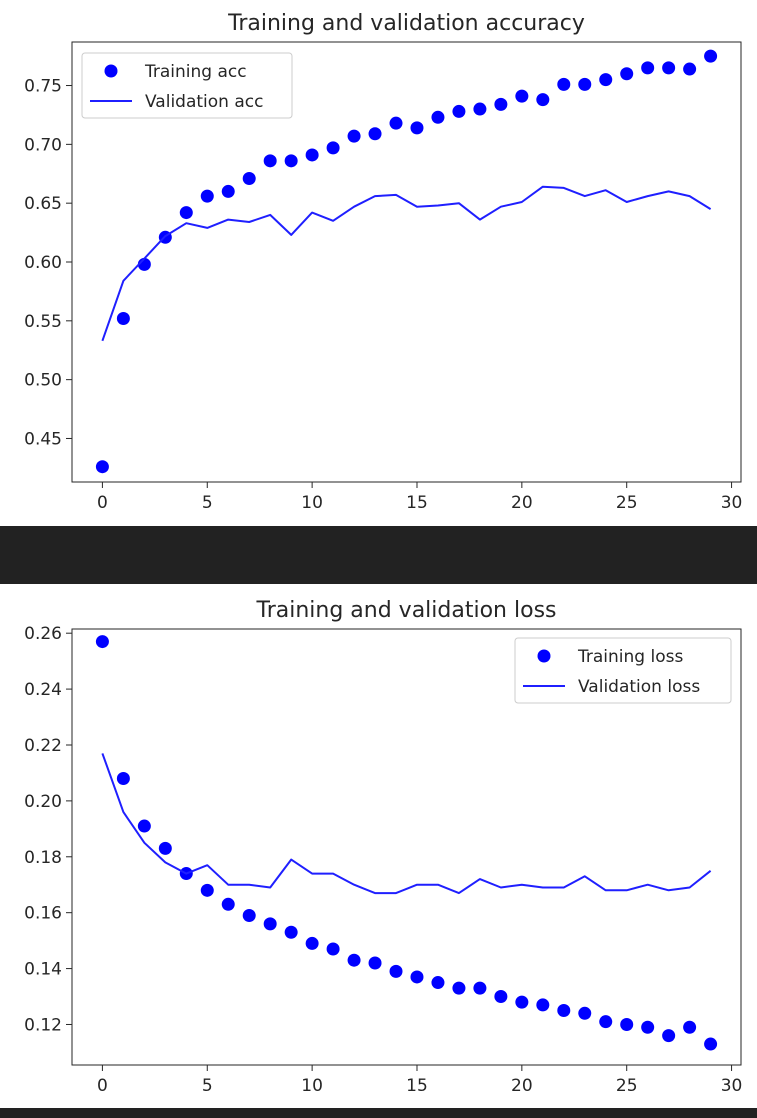 This screenshot has width=757, height=1118. I want to click on chart-title: Training and validation loss, so click(406, 610).